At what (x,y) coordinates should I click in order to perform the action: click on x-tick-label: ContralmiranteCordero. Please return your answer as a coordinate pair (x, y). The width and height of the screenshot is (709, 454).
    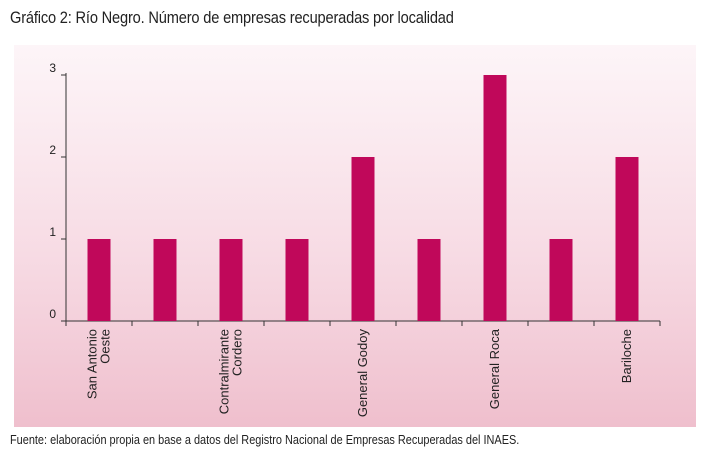
    Looking at the image, I should click on (231, 371).